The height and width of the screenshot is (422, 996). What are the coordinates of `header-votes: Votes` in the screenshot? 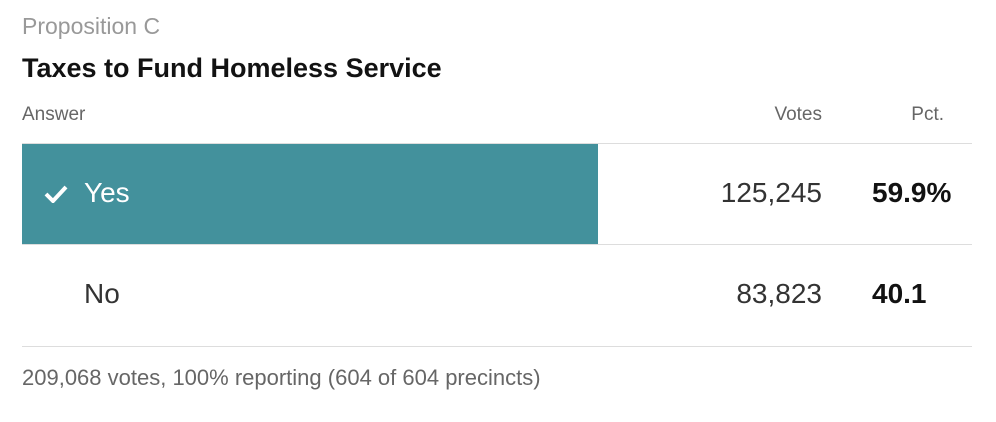 It's located at (798, 114).